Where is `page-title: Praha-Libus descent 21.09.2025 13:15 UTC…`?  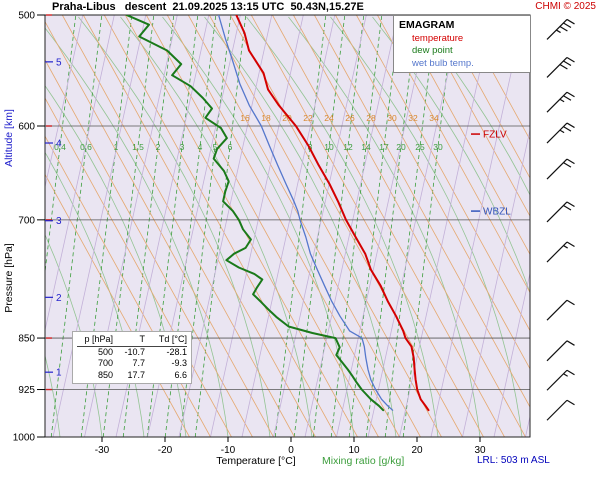 page-title: Praha-Libus descent 21.09.2025 13:15 UTC… is located at coordinates (208, 7).